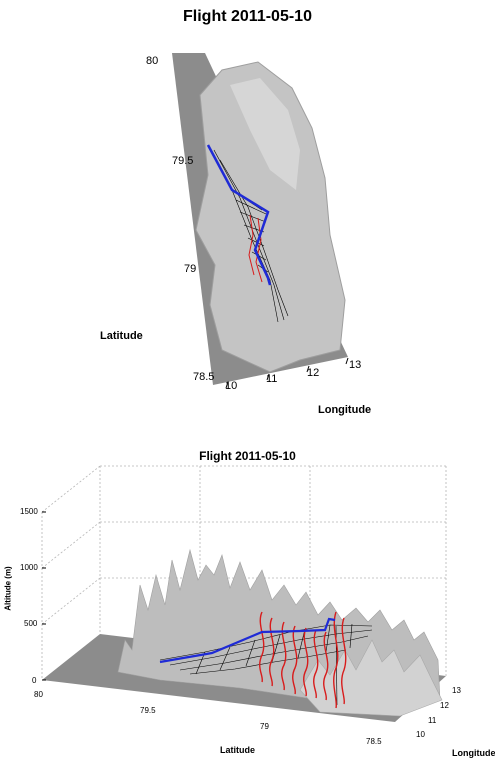  Describe the element at coordinates (190, 269) in the screenshot. I see `chart1-lat-tick-3: 79` at that location.